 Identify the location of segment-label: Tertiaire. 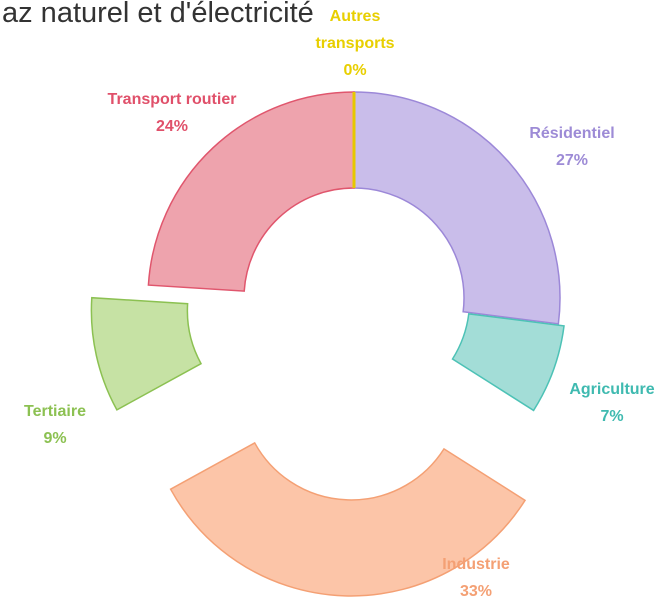
(55, 411).